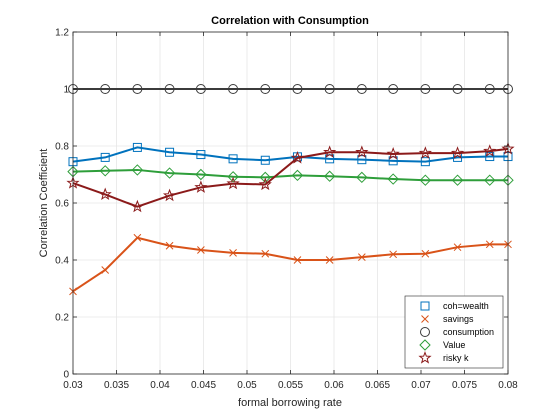 The height and width of the screenshot is (420, 560). What do you see at coordinates (290, 21) in the screenshot?
I see `chart-title: Correlation with Consumption` at bounding box center [290, 21].